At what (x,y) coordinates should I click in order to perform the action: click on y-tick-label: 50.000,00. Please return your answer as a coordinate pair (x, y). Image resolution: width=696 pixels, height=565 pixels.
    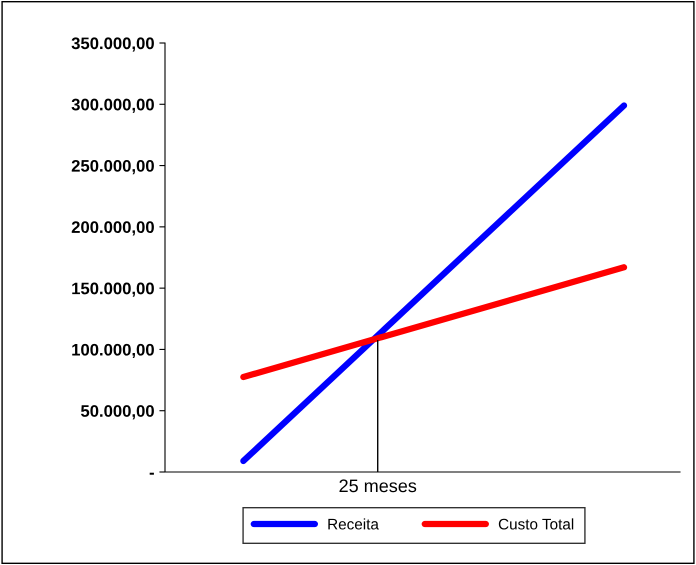
    Looking at the image, I should click on (117, 412).